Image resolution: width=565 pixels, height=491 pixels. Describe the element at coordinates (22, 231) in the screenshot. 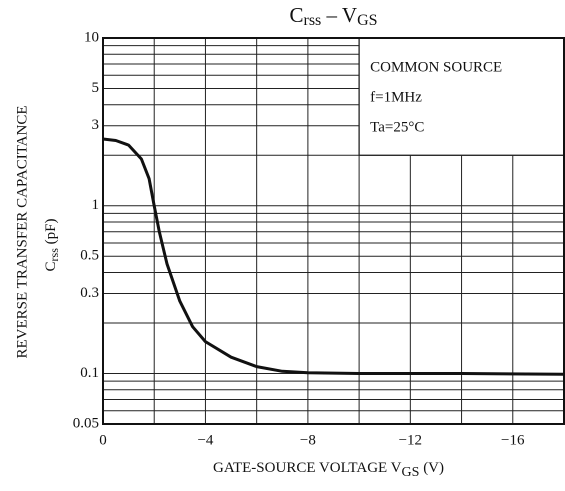

I see `y-axis-label: REVERSE TRANSFER CAPACITANCE` at that location.